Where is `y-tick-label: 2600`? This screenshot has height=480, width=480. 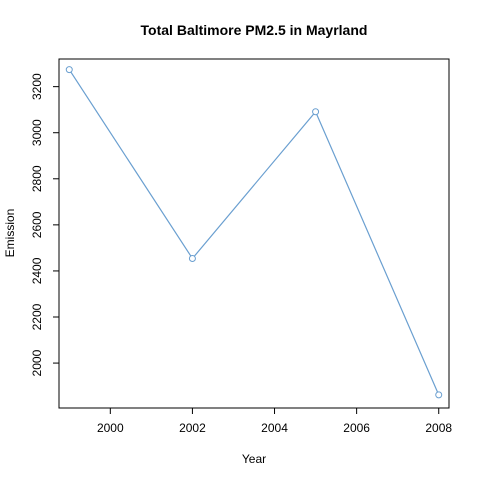 y-tick-label: 2600 is located at coordinates (37, 224).